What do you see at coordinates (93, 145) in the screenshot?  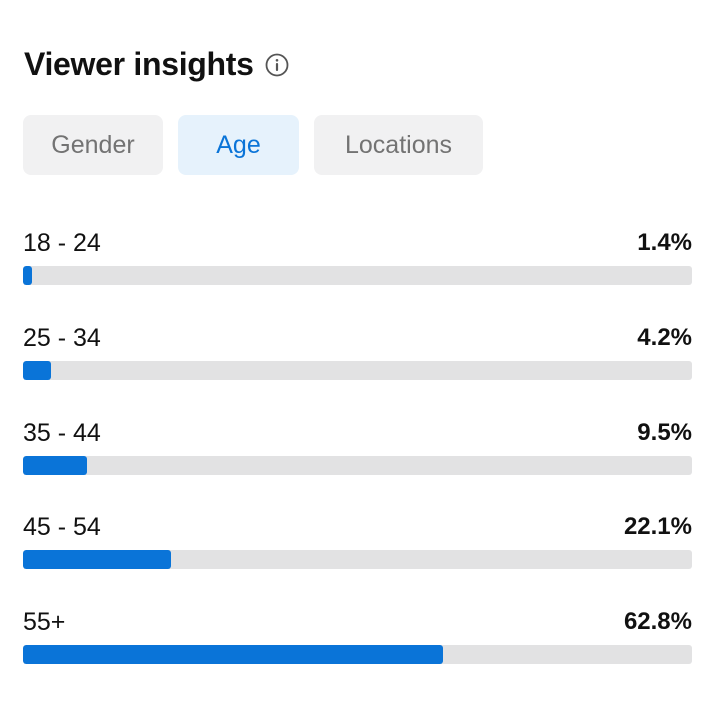 I see `tab-gender: Gender` at bounding box center [93, 145].